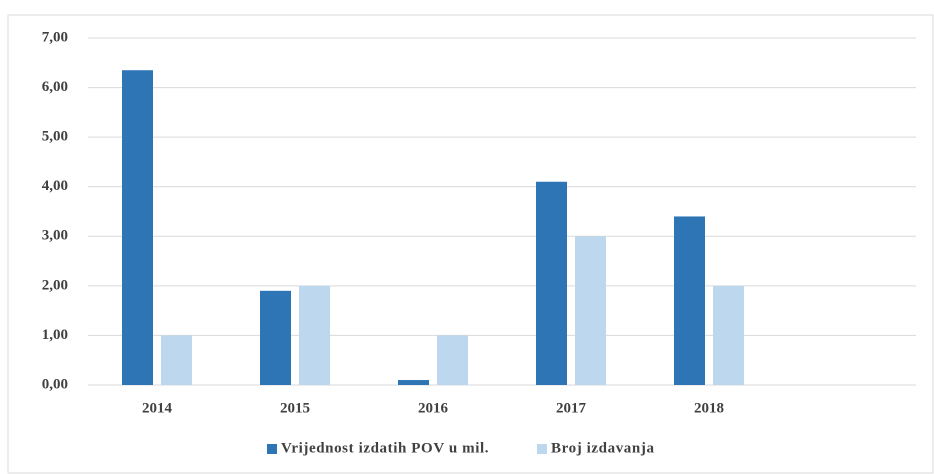 This screenshot has height=474, width=934. Describe the element at coordinates (433, 408) in the screenshot. I see `x-tick-label: 2016` at that location.